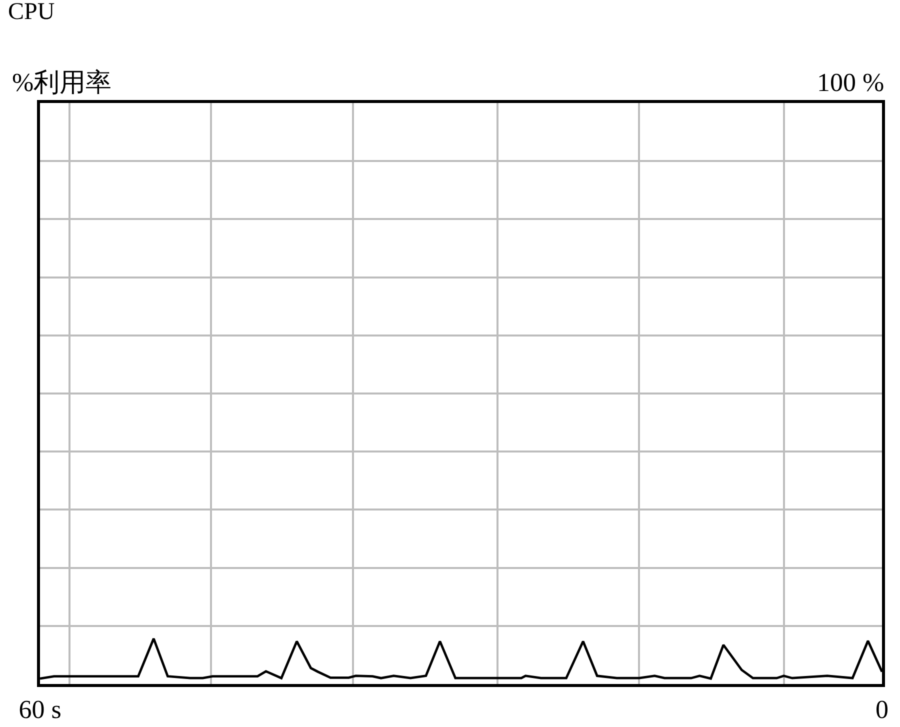 The image size is (900, 727). I want to click on x-tick-label: 60 s, so click(40, 709).